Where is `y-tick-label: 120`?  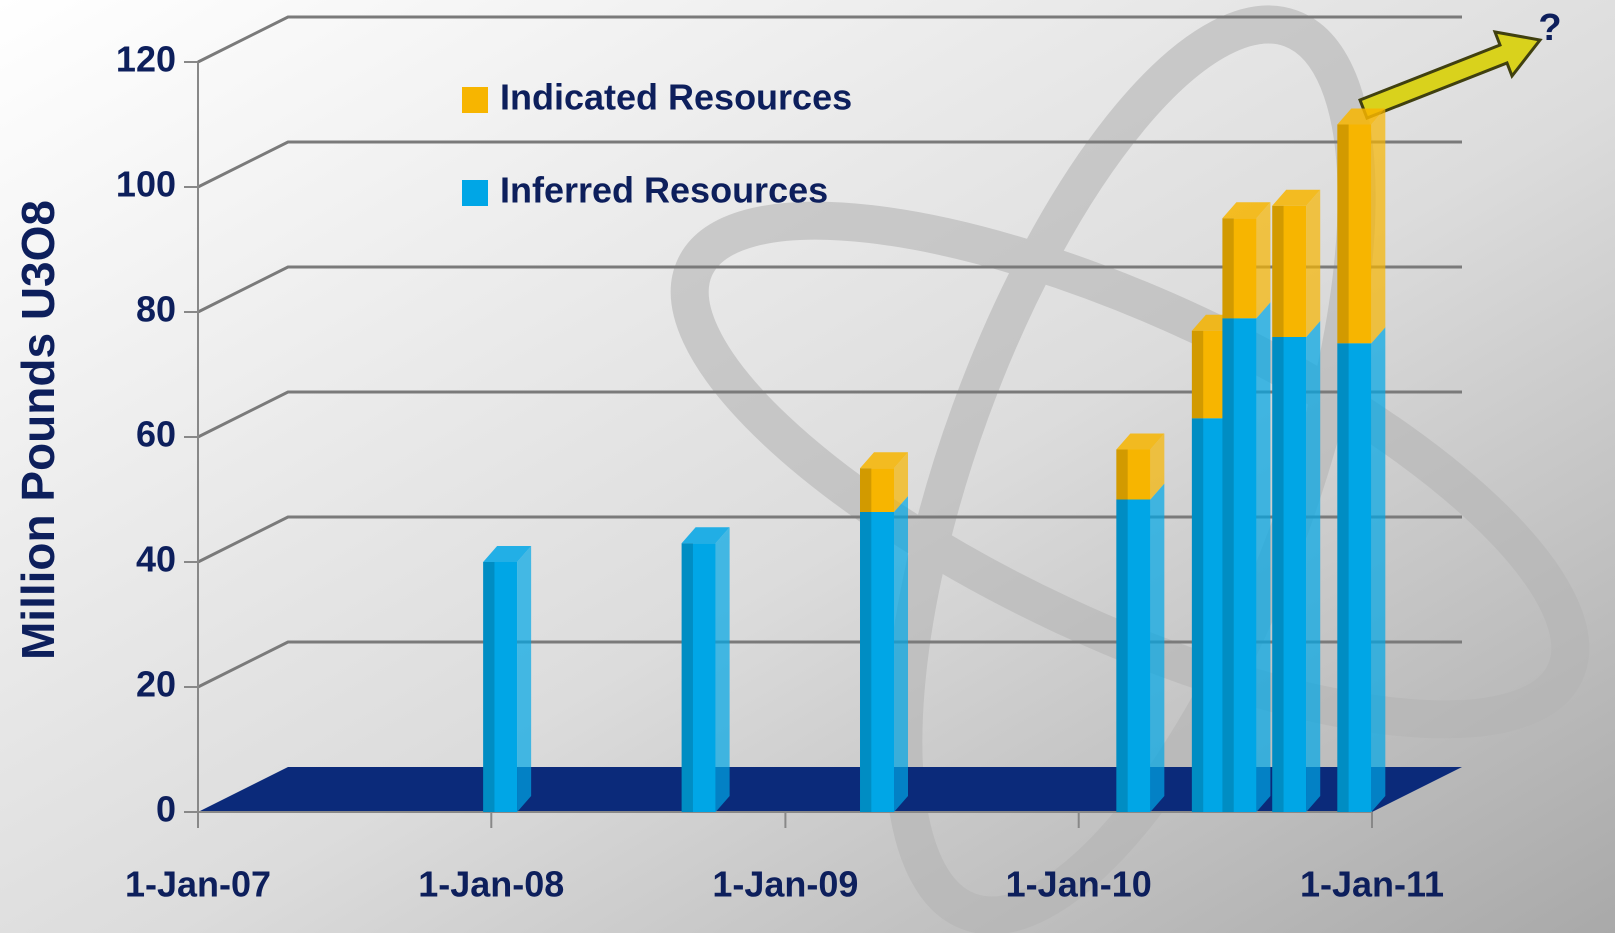
y-tick-label: 120 is located at coordinates (146, 59).